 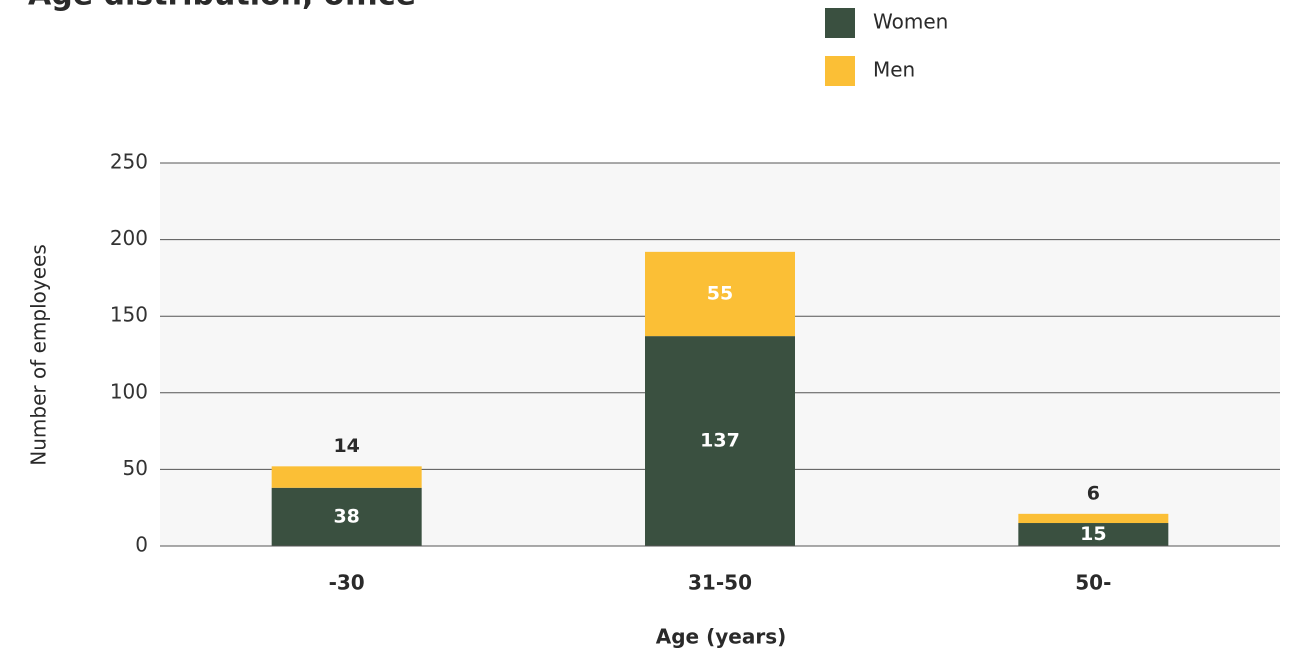 What do you see at coordinates (129, 315) in the screenshot?
I see `y-tick-label: 150` at bounding box center [129, 315].